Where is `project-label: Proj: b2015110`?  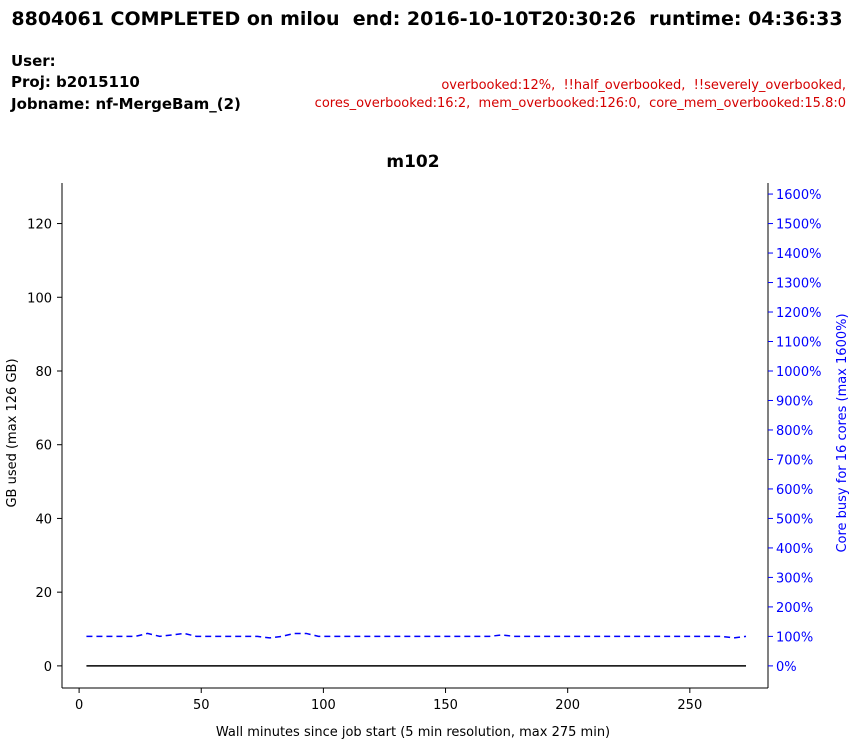
project-label: Proj: b2015110 is located at coordinates (75, 82).